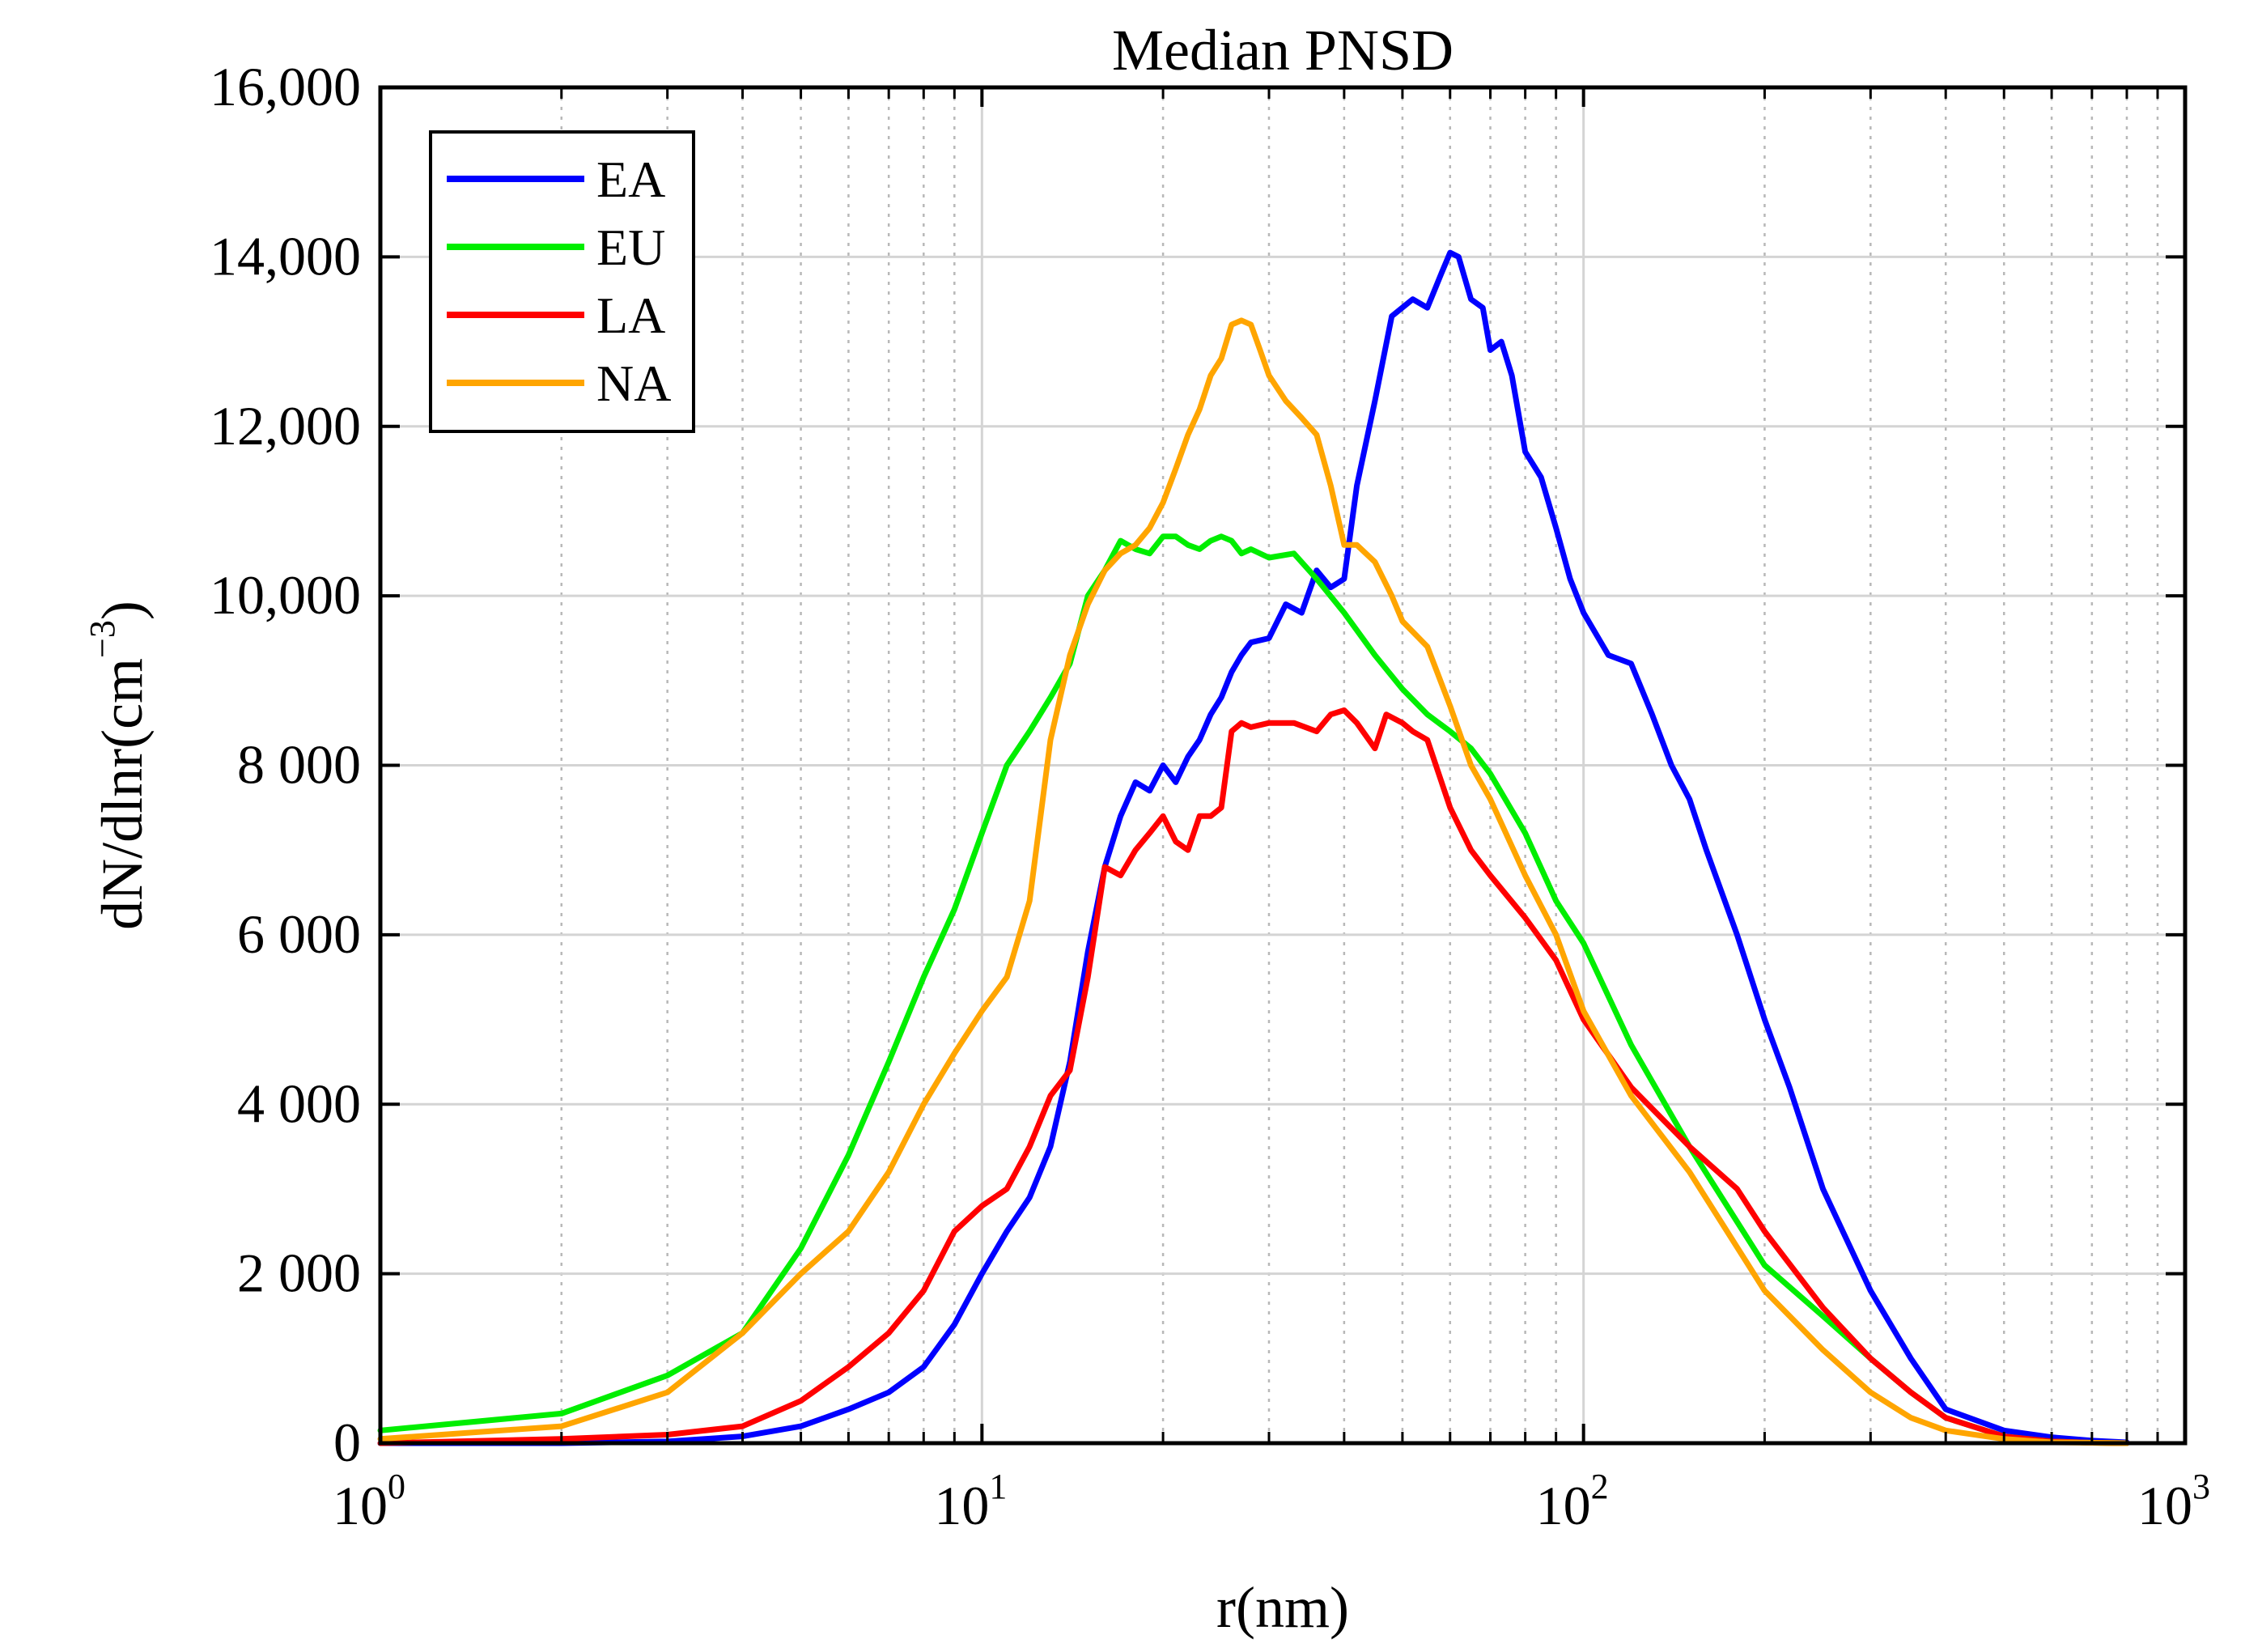 The width and height of the screenshot is (2262, 1652). What do you see at coordinates (633, 383) in the screenshot?
I see `legend-label-na: NA` at bounding box center [633, 383].